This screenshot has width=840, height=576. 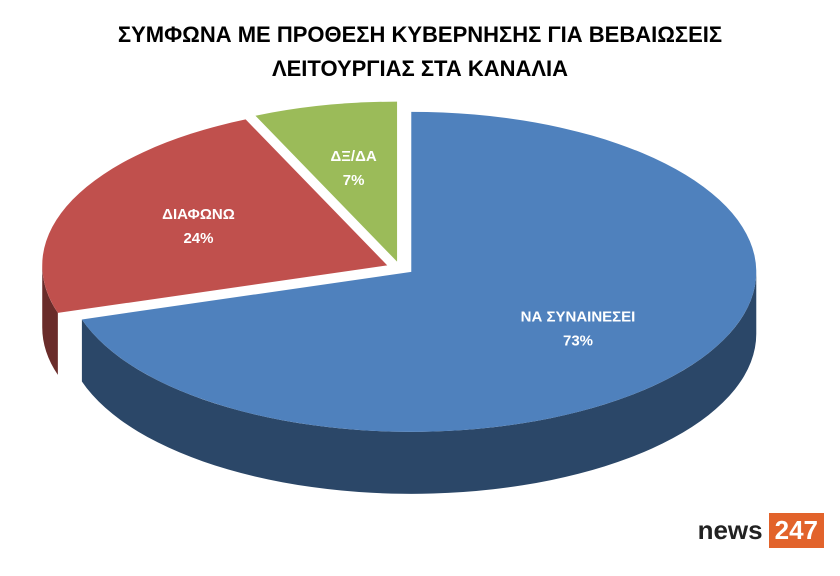 I want to click on slice-label: ΔΙΑΦΩΝΩ, so click(x=198, y=214).